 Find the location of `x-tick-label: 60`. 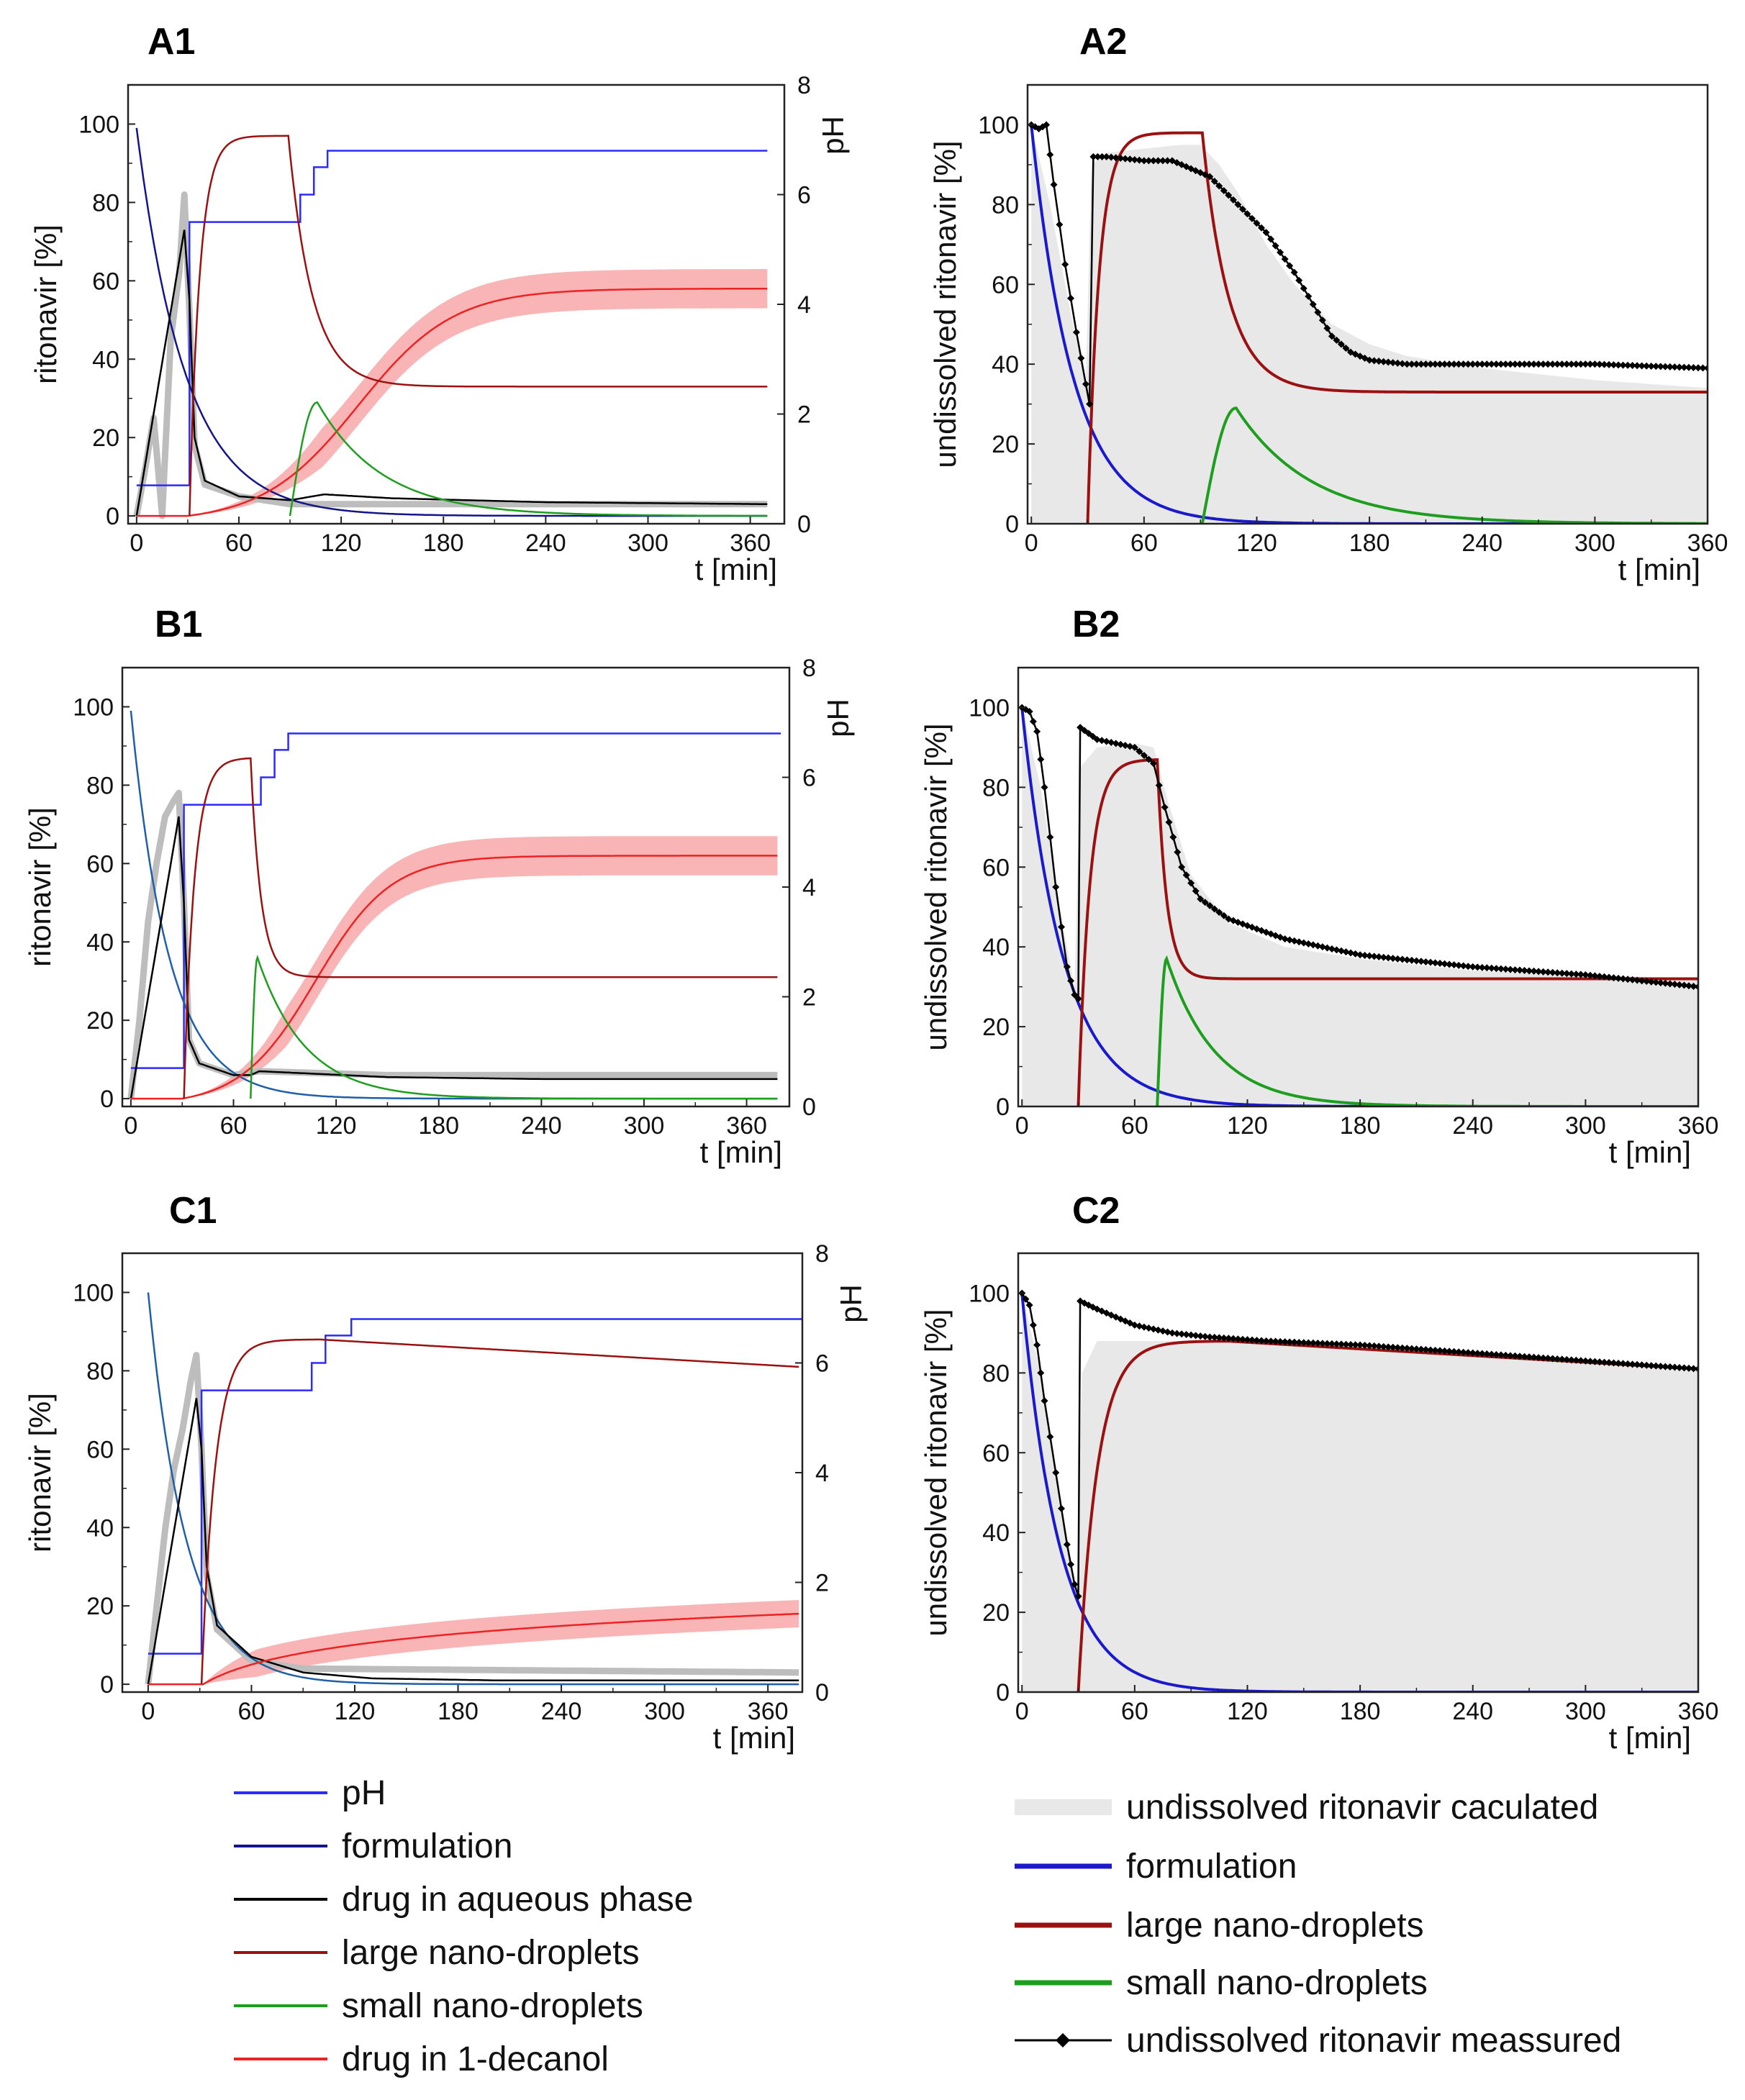

x-tick-label: 60 is located at coordinates (1144, 543).